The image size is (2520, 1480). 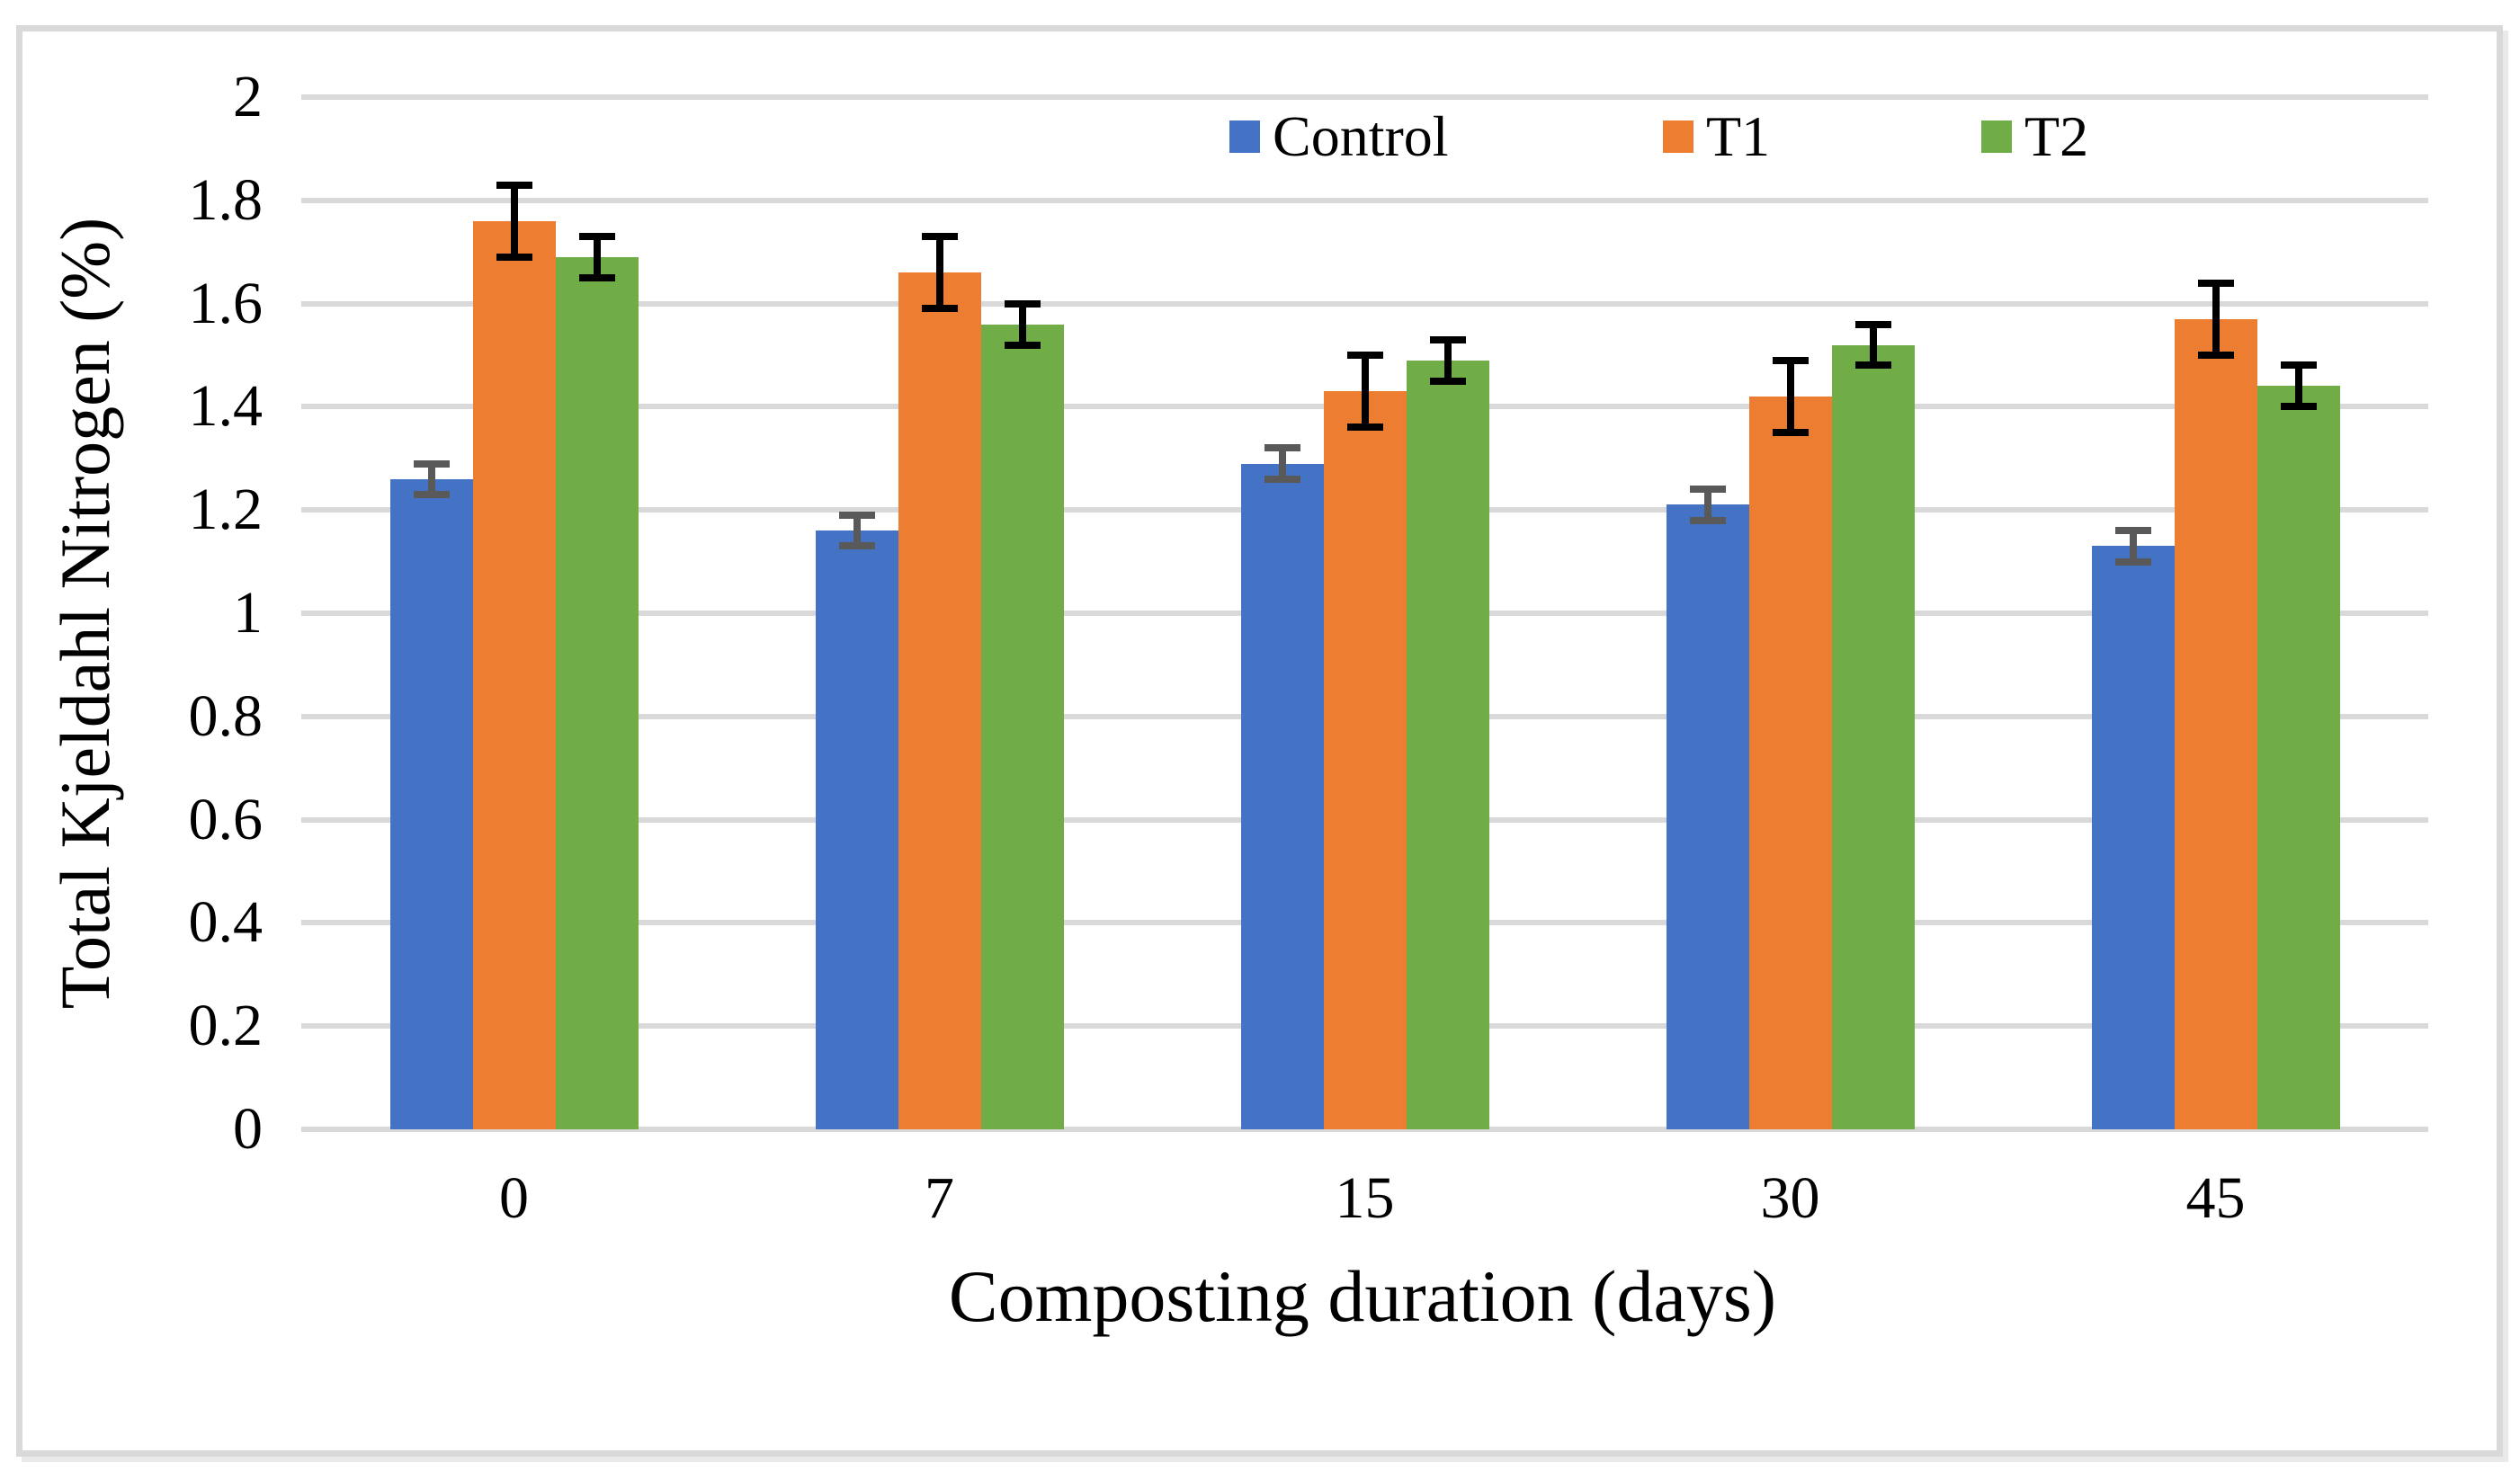 What do you see at coordinates (226, 407) in the screenshot?
I see `y-tick-label: 1.4` at bounding box center [226, 407].